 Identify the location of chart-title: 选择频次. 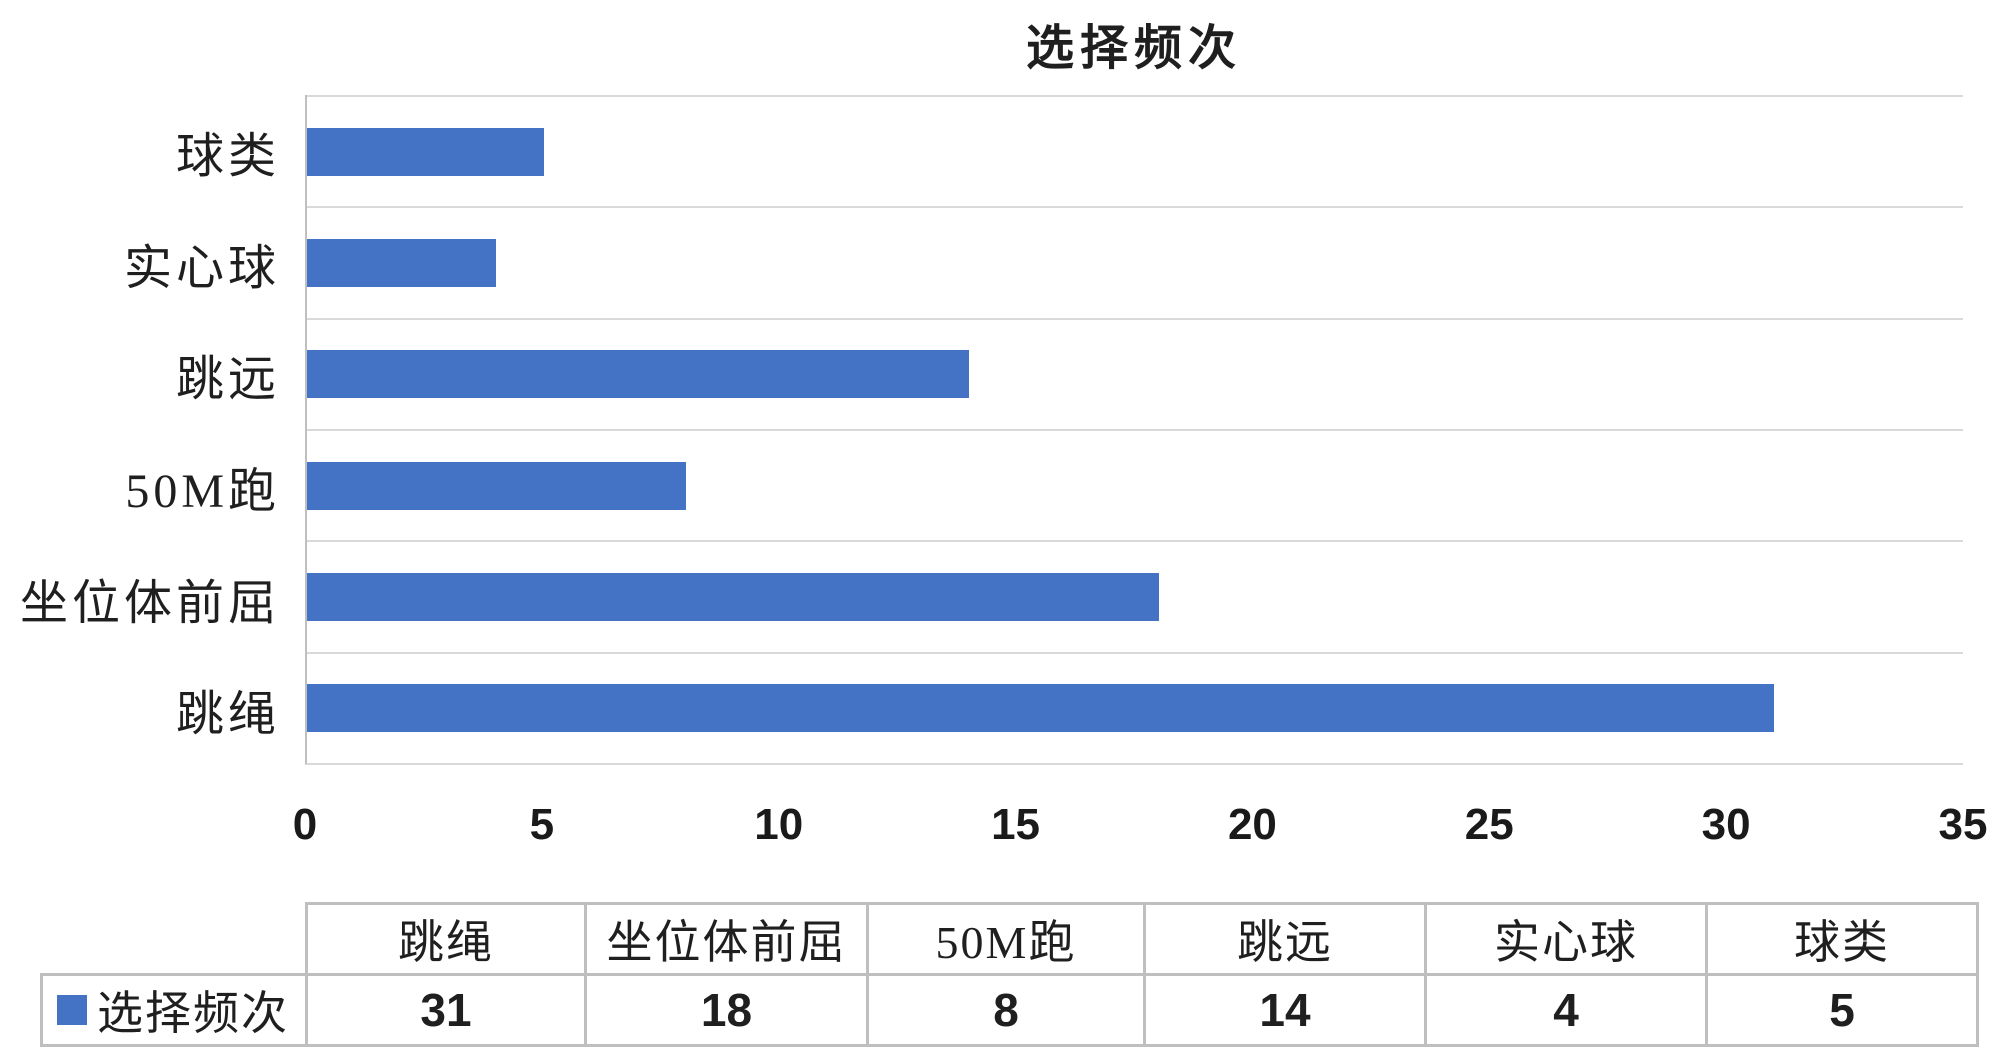
(1133, 48).